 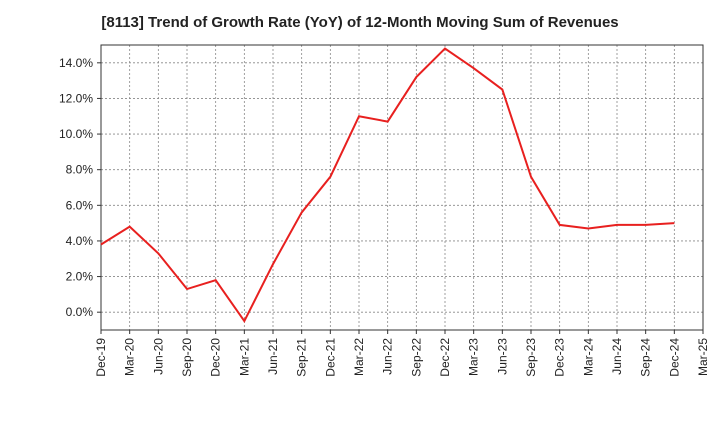 What do you see at coordinates (416, 357) in the screenshot?
I see `x-tick-label: Sep-22` at bounding box center [416, 357].